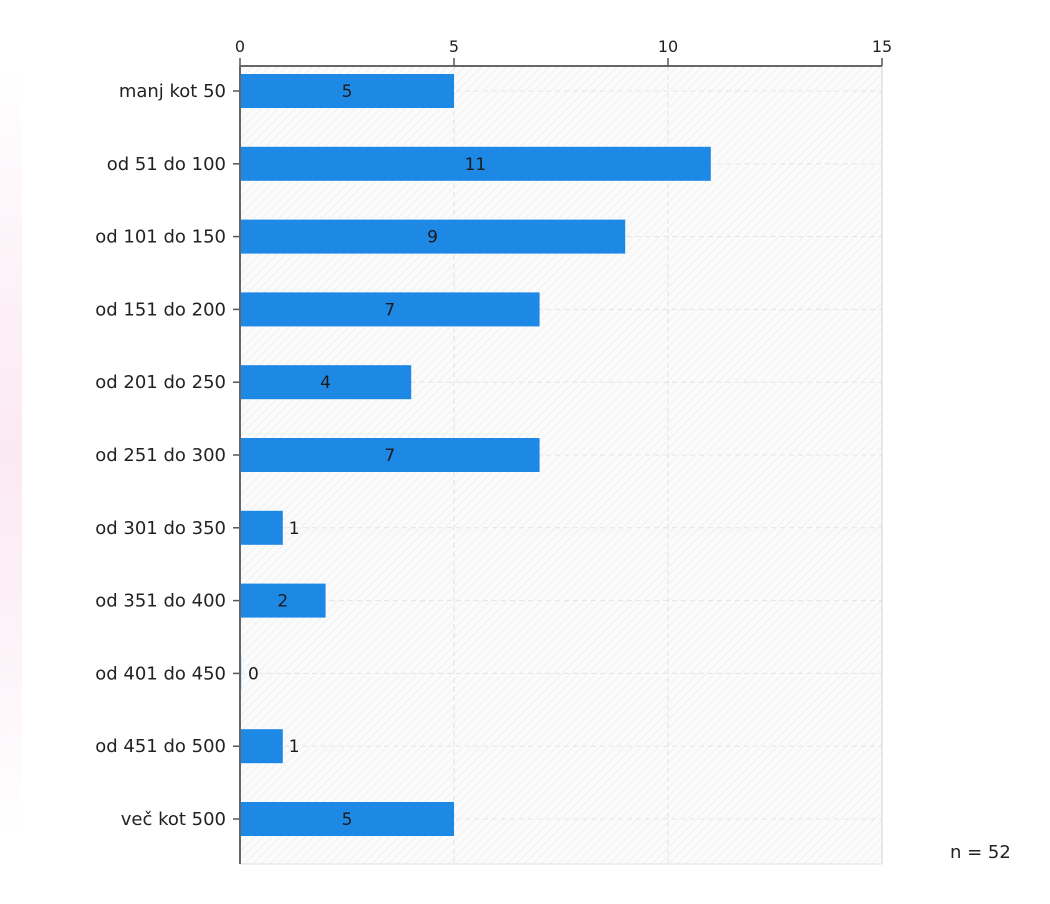 The width and height of the screenshot is (1050, 904). What do you see at coordinates (160, 237) in the screenshot?
I see `category-label: od 101 do 150` at bounding box center [160, 237].